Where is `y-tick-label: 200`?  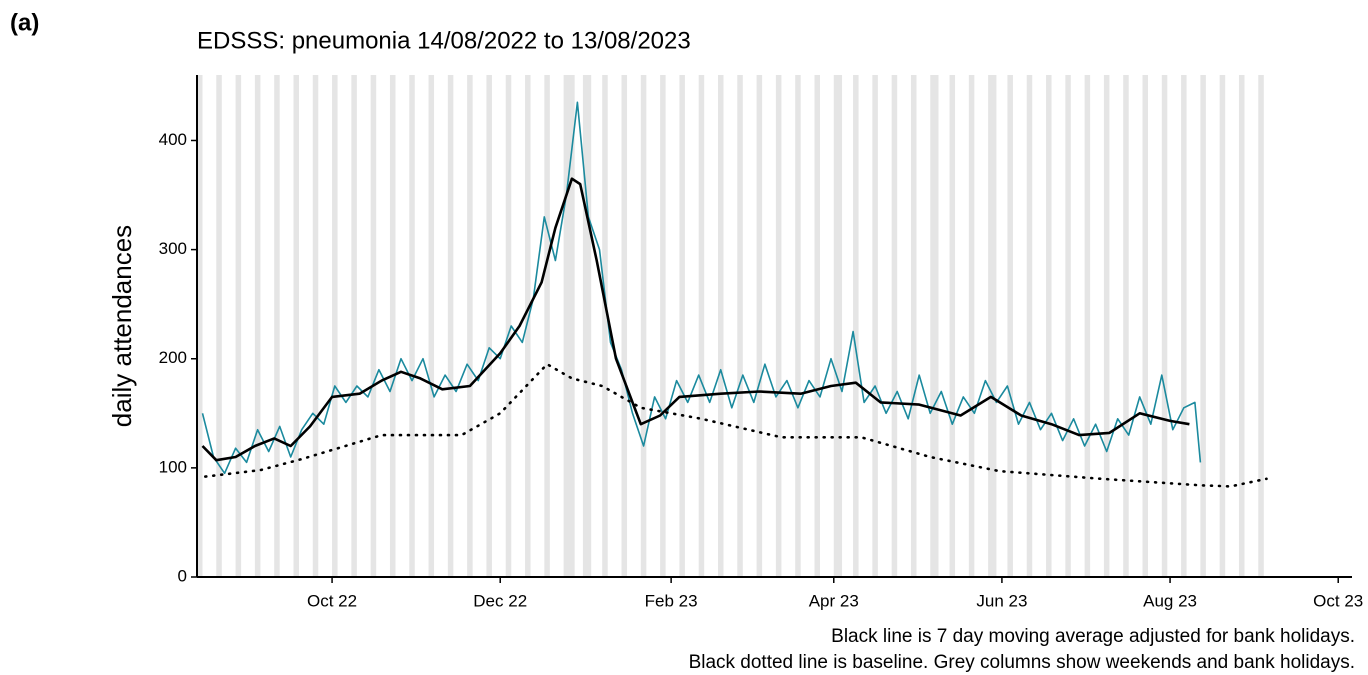 y-tick-label: 200 is located at coordinates (173, 357).